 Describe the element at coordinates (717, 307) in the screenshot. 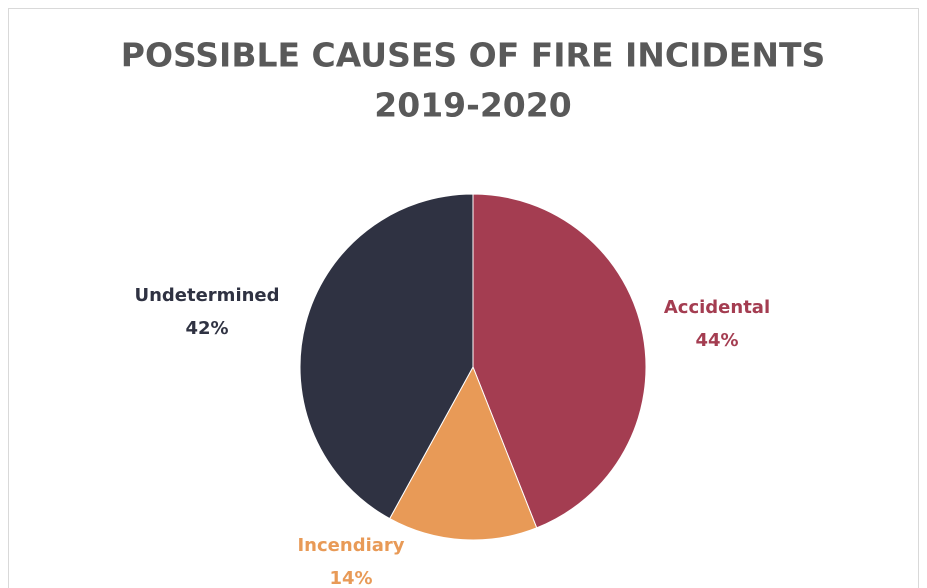

I see `slice-category-label: Accidental` at that location.